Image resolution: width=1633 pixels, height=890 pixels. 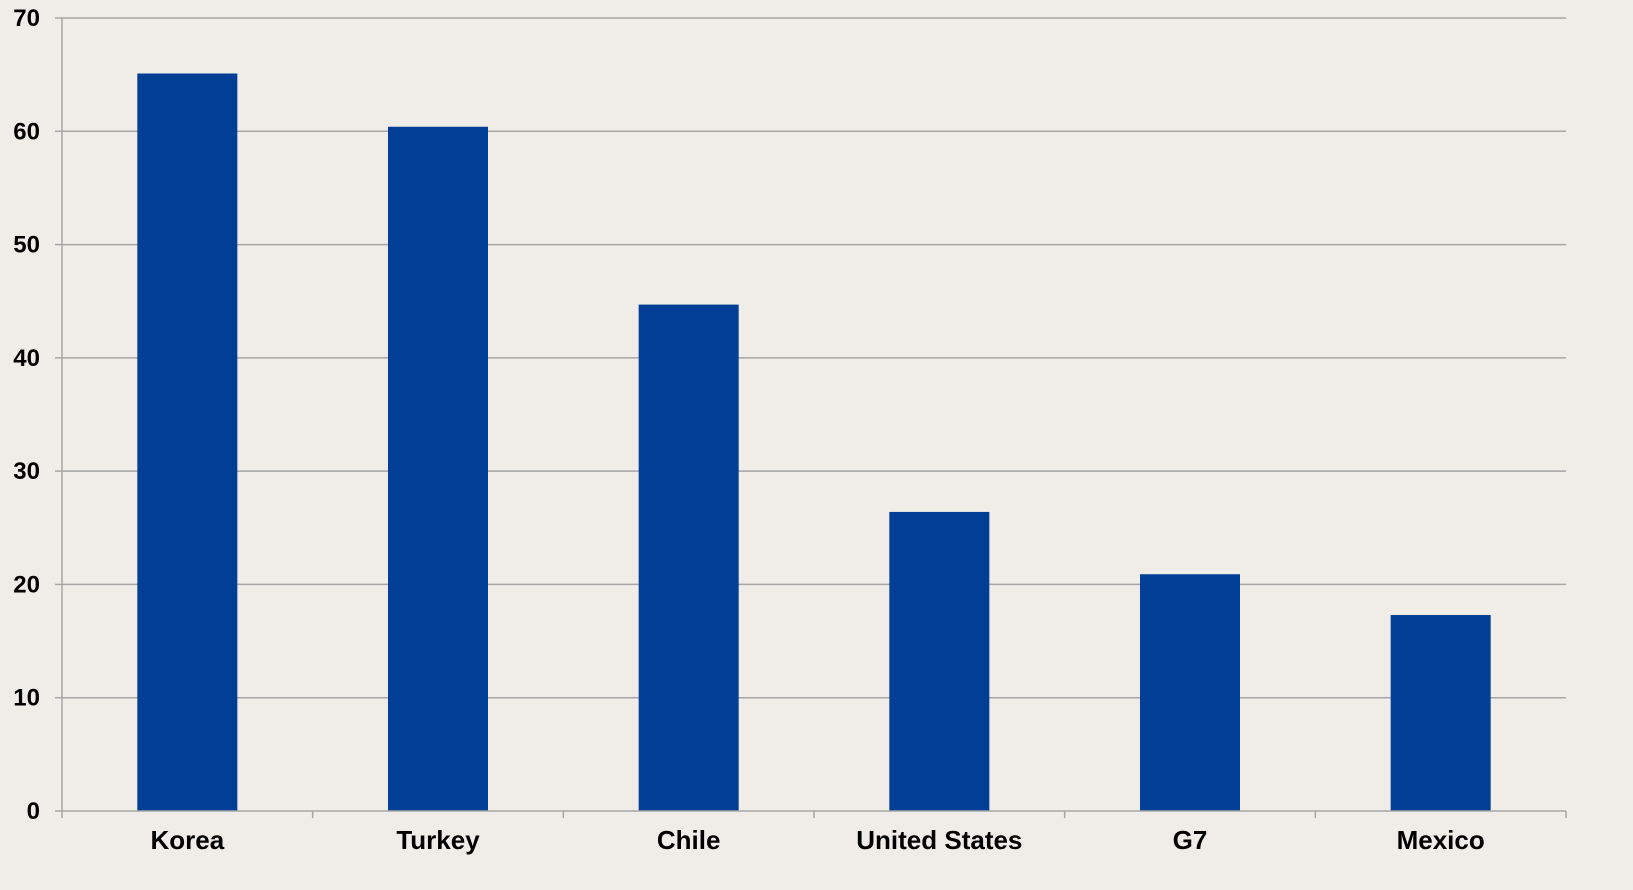 What do you see at coordinates (26, 471) in the screenshot?
I see `y-tick-label: 30` at bounding box center [26, 471].